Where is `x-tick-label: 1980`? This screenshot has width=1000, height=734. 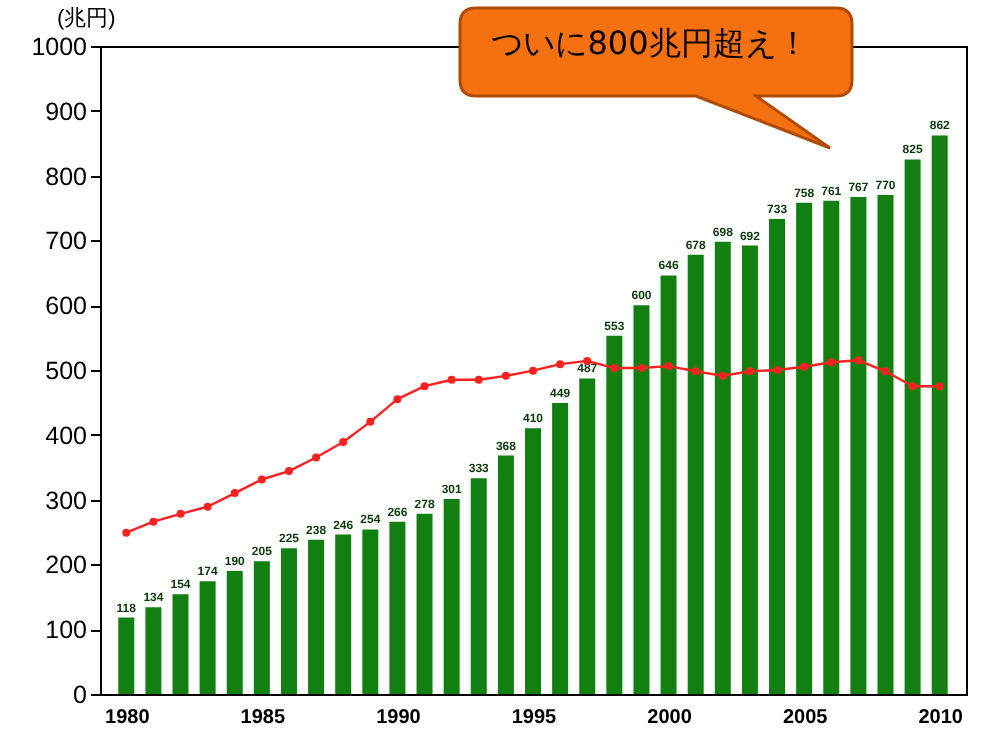
x-tick-label: 1980 is located at coordinates (128, 718).